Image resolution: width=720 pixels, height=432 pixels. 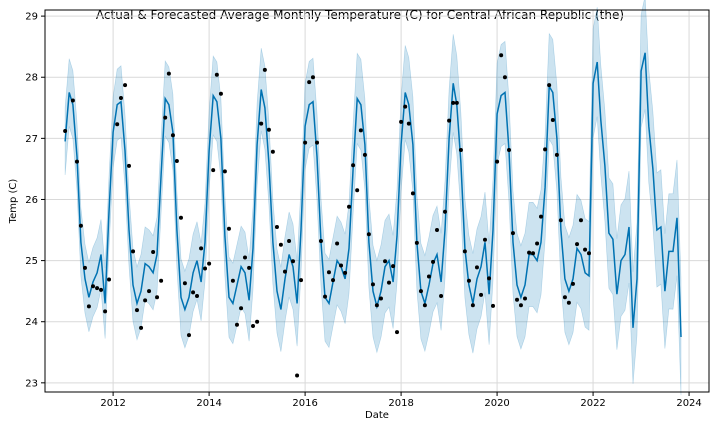 What do you see at coordinates (31, 78) in the screenshot?
I see `y-tick-label: 28` at bounding box center [31, 78].